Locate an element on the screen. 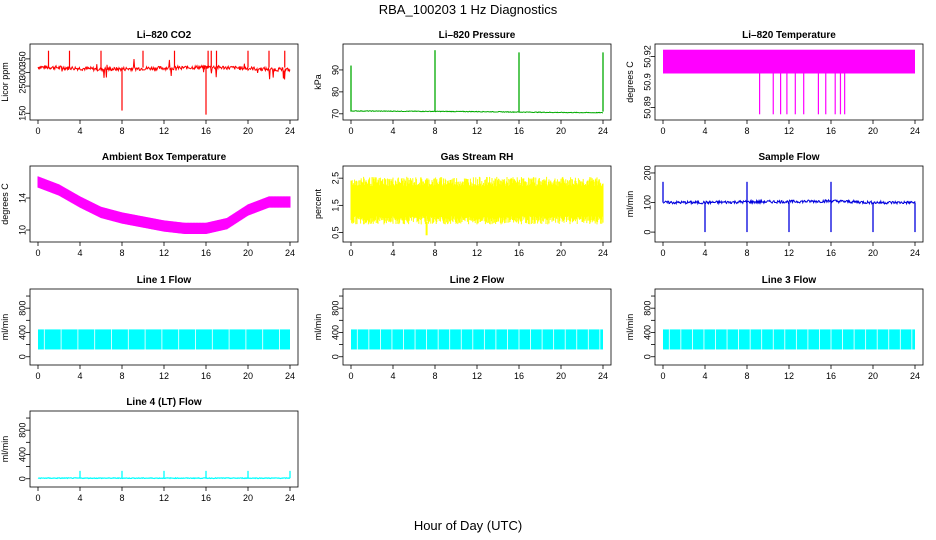  panel-4-ytick-label: 10 is located at coordinates (22, 230).